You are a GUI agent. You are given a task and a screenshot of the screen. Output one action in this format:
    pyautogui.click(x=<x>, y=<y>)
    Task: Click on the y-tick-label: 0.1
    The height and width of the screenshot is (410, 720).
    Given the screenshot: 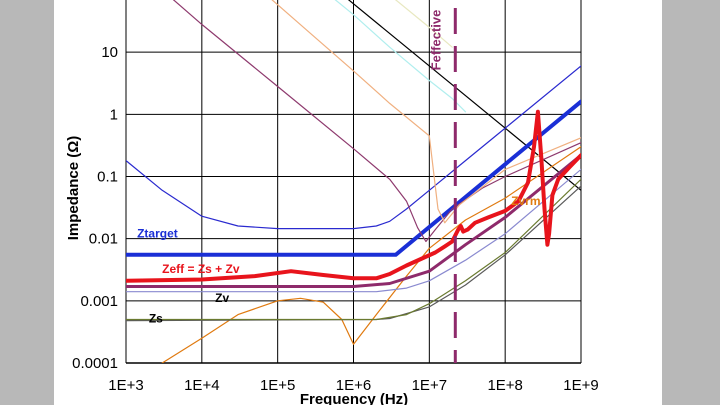 What is the action you would take?
    pyautogui.click(x=107, y=177)
    